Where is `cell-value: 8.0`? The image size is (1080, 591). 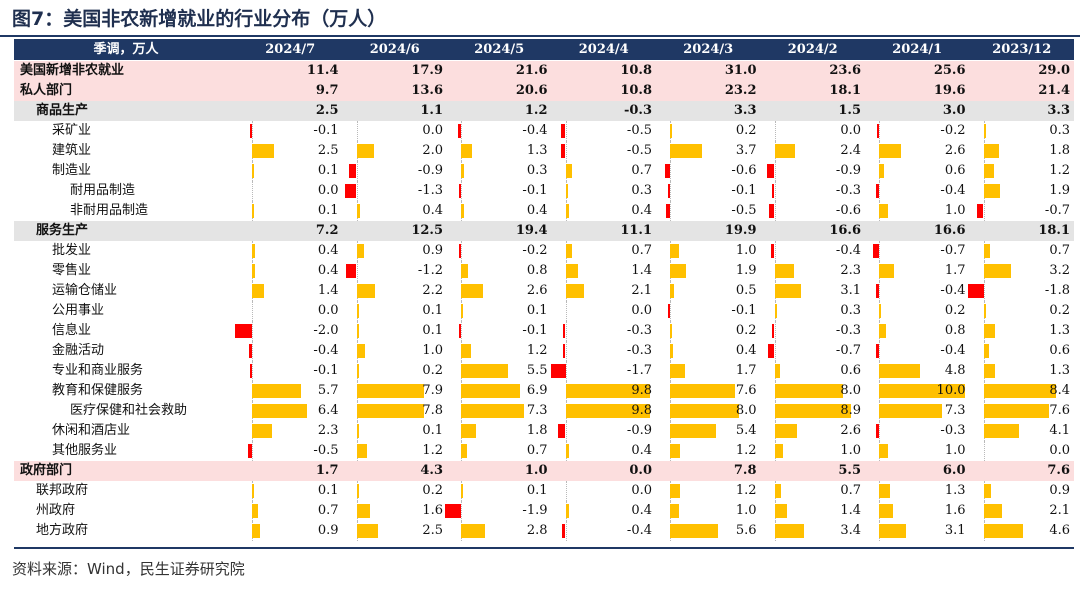
cell-value: 8.0 is located at coordinates (850, 390).